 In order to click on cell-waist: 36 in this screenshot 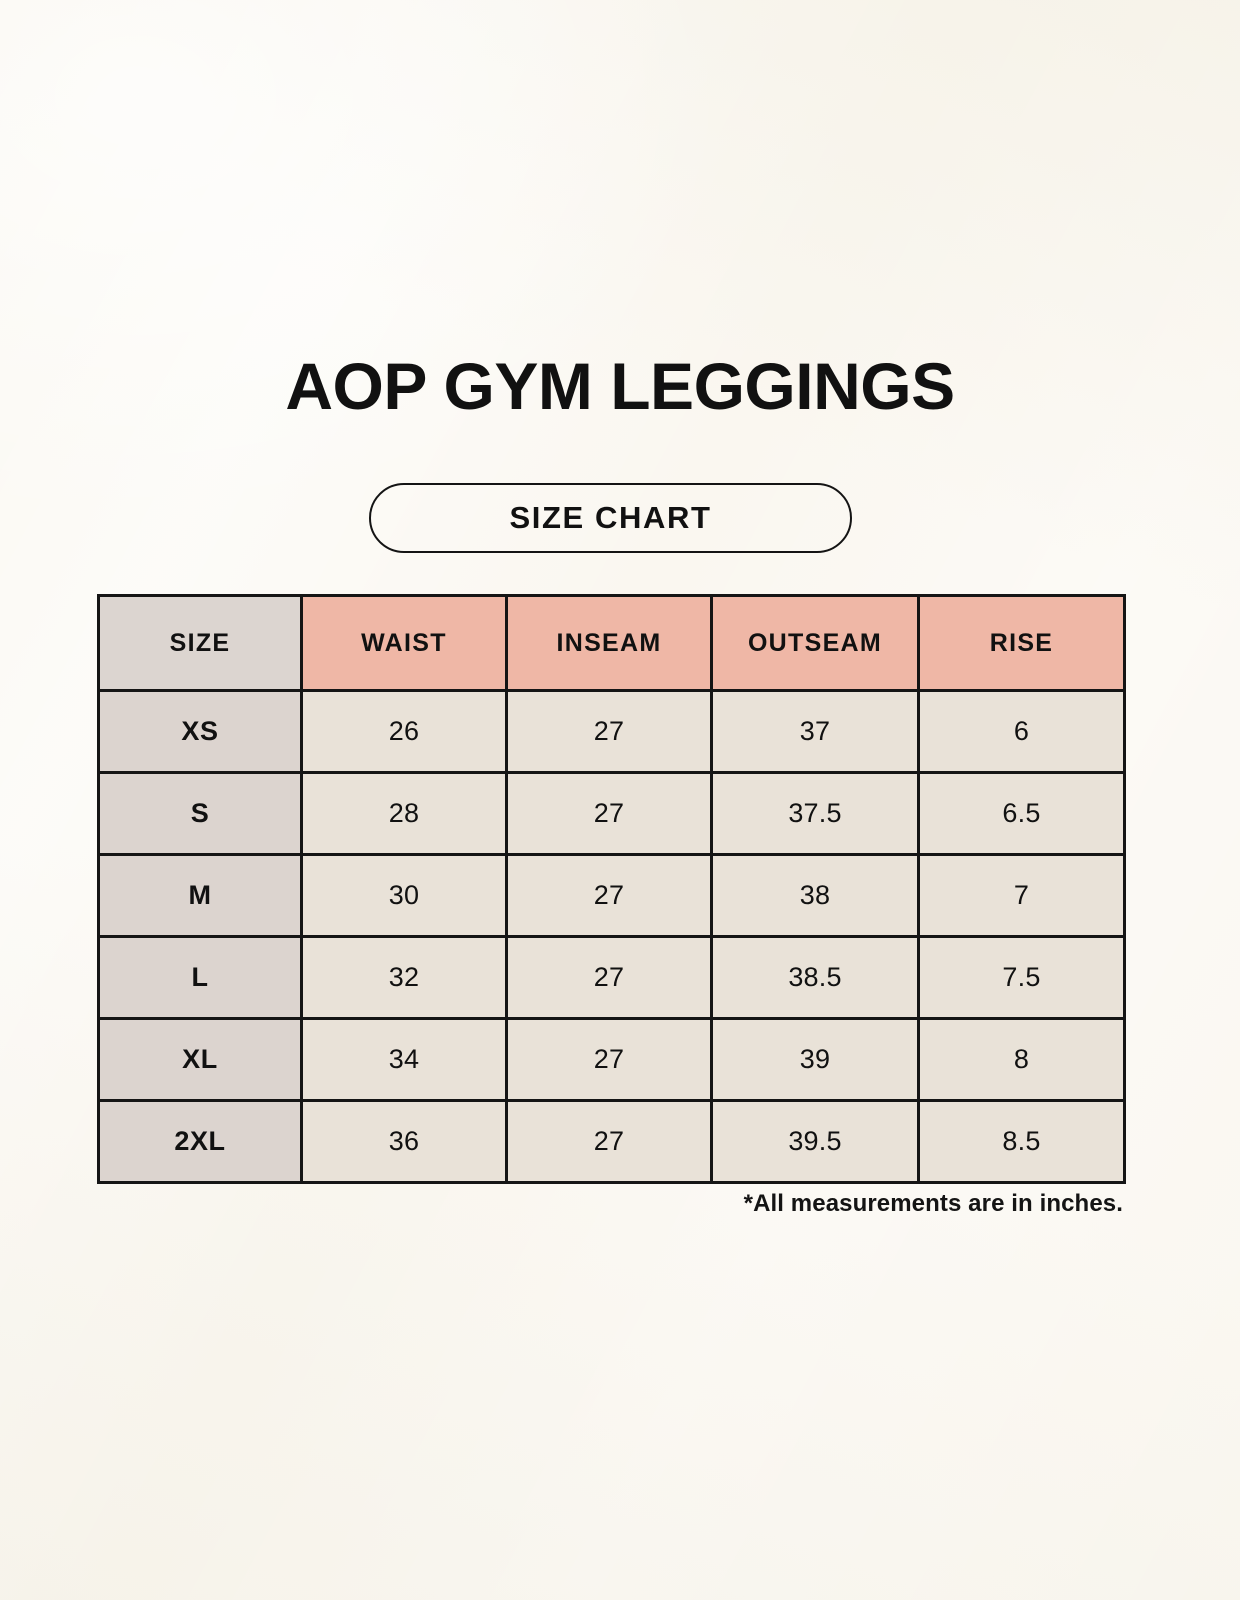, I will do `click(404, 1141)`.